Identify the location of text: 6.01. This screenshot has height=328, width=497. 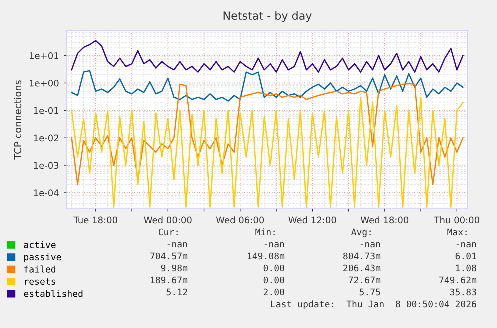
(466, 256).